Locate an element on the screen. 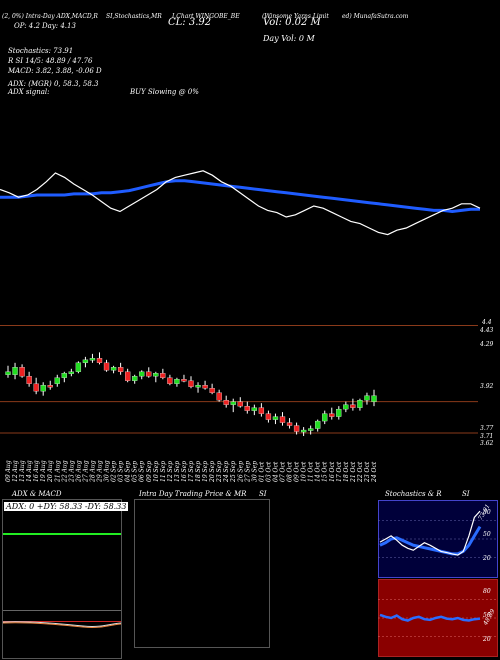  date-label: 13 Aug is located at coordinates (22, 471).